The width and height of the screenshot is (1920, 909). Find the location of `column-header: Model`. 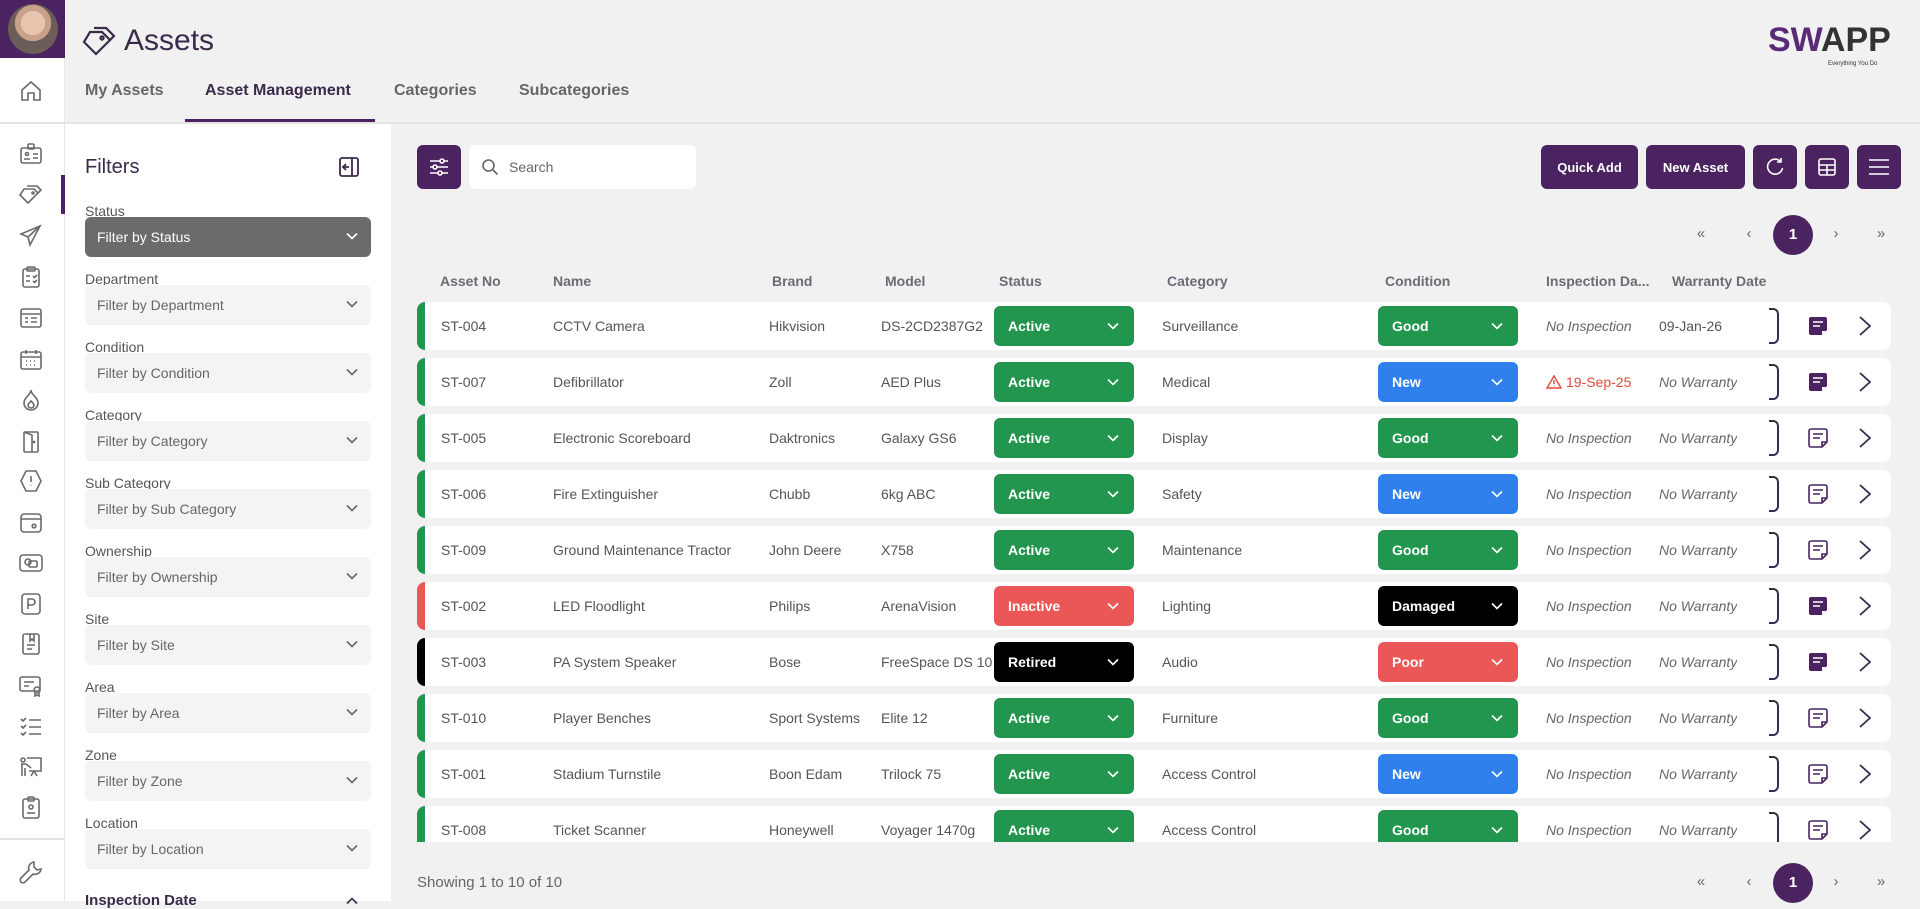

column-header: Model is located at coordinates (905, 281).